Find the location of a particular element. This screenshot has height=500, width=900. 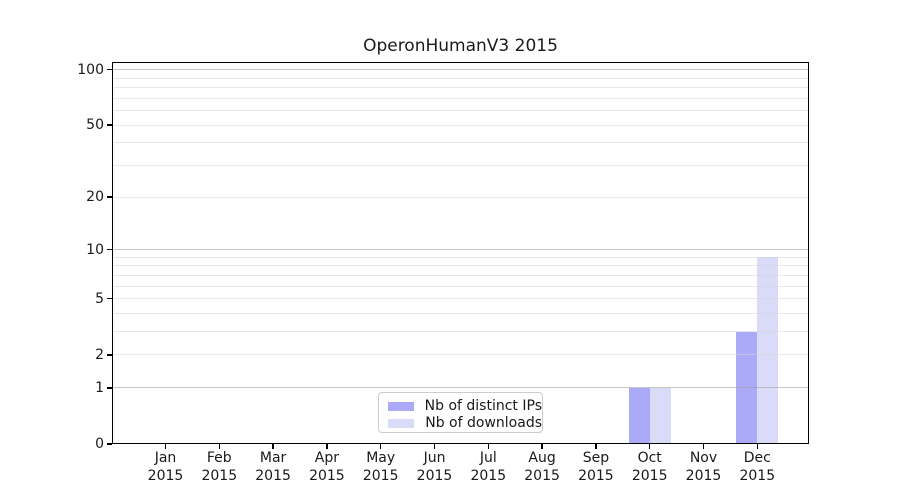

y-tick-label: 1 is located at coordinates (99, 387).